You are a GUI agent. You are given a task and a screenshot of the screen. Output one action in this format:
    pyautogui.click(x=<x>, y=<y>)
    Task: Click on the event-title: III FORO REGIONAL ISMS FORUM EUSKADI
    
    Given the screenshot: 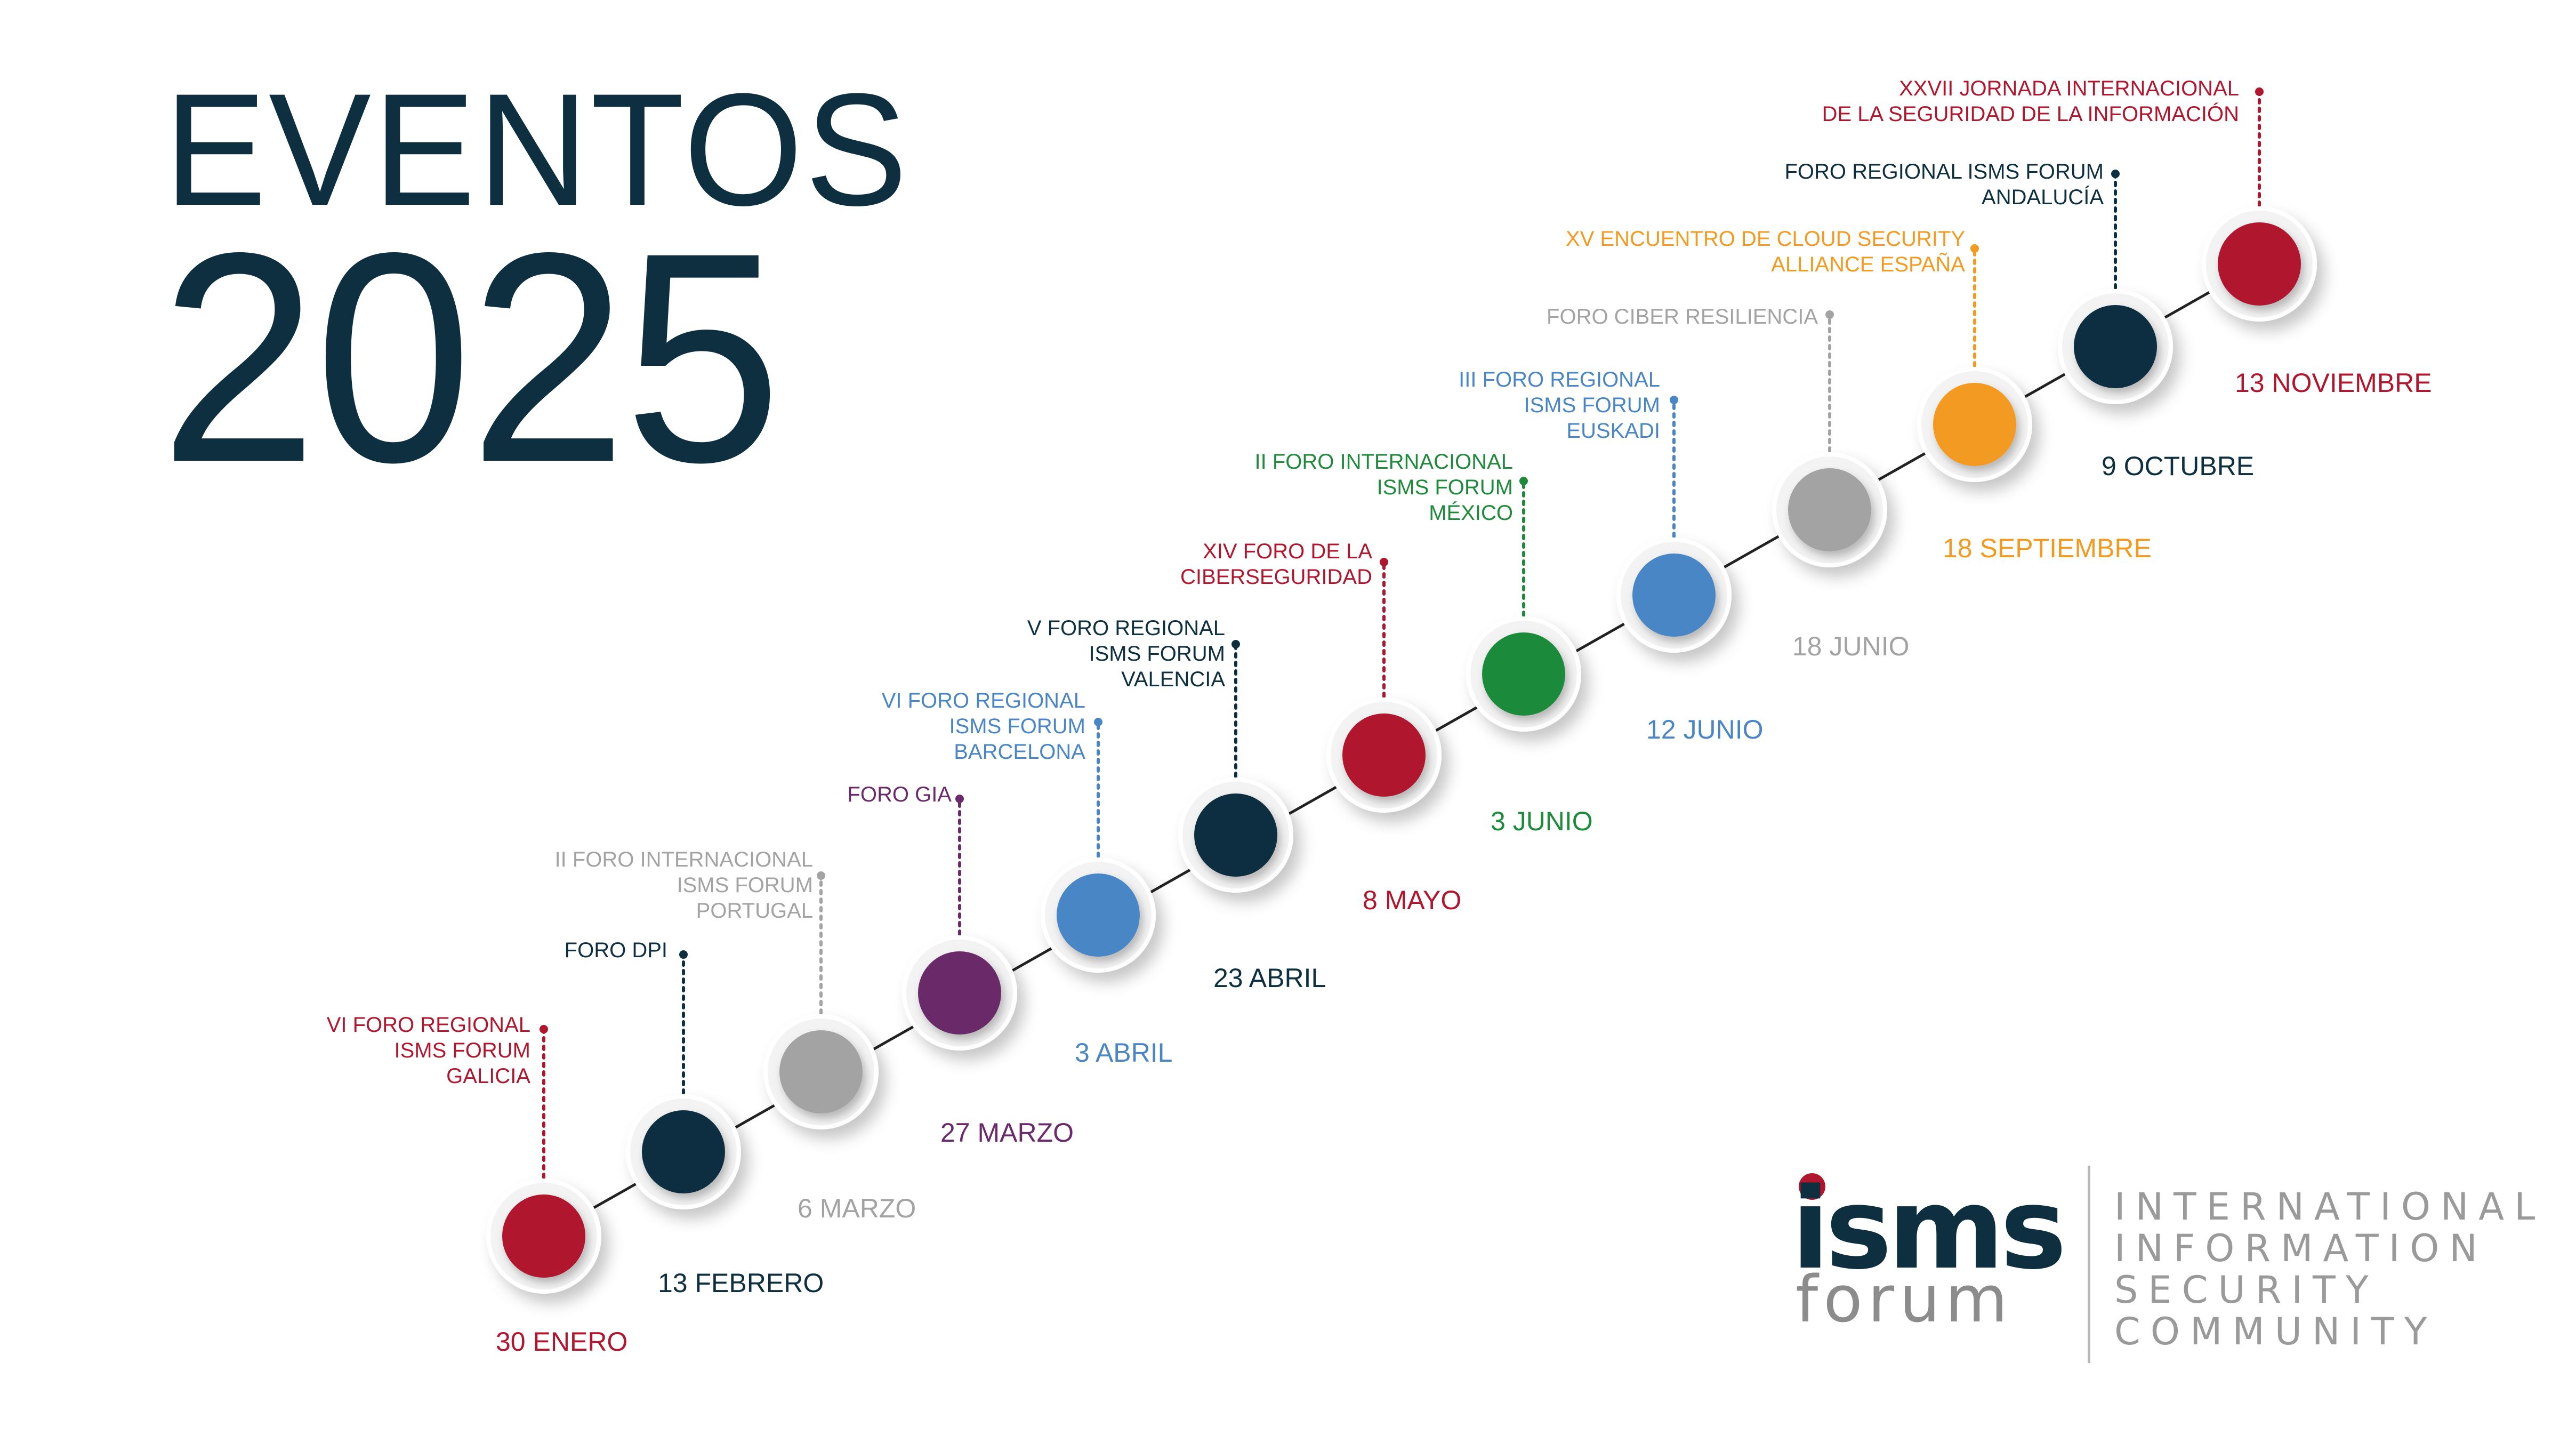 What is the action you would take?
    pyautogui.click(x=1559, y=405)
    